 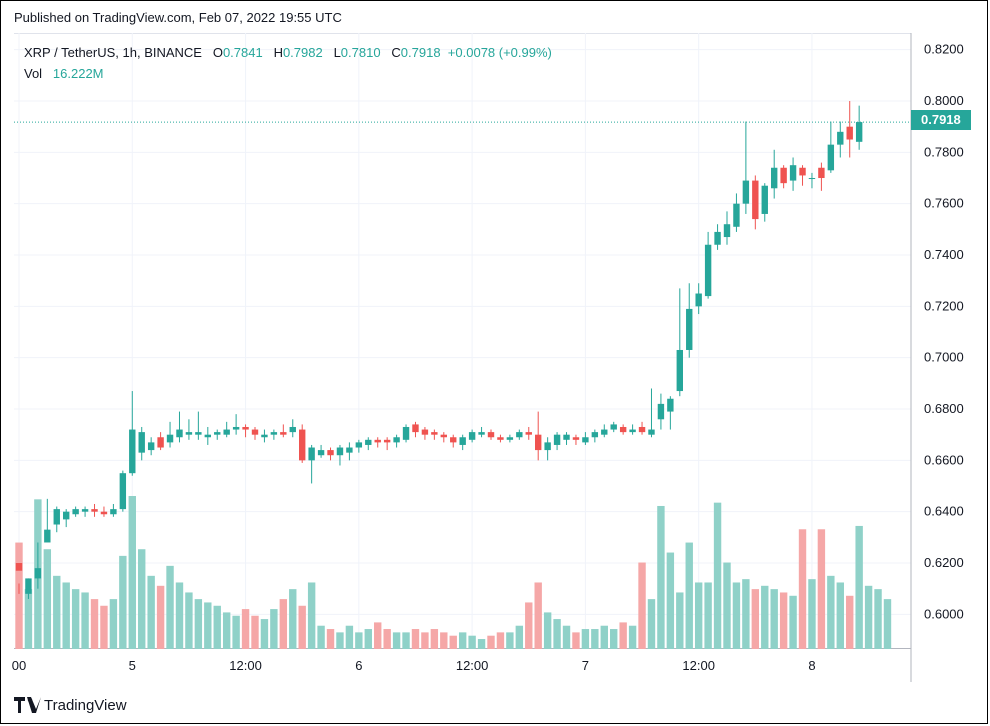 What do you see at coordinates (70, 705) in the screenshot?
I see `tradingview-logo: TradingView` at bounding box center [70, 705].